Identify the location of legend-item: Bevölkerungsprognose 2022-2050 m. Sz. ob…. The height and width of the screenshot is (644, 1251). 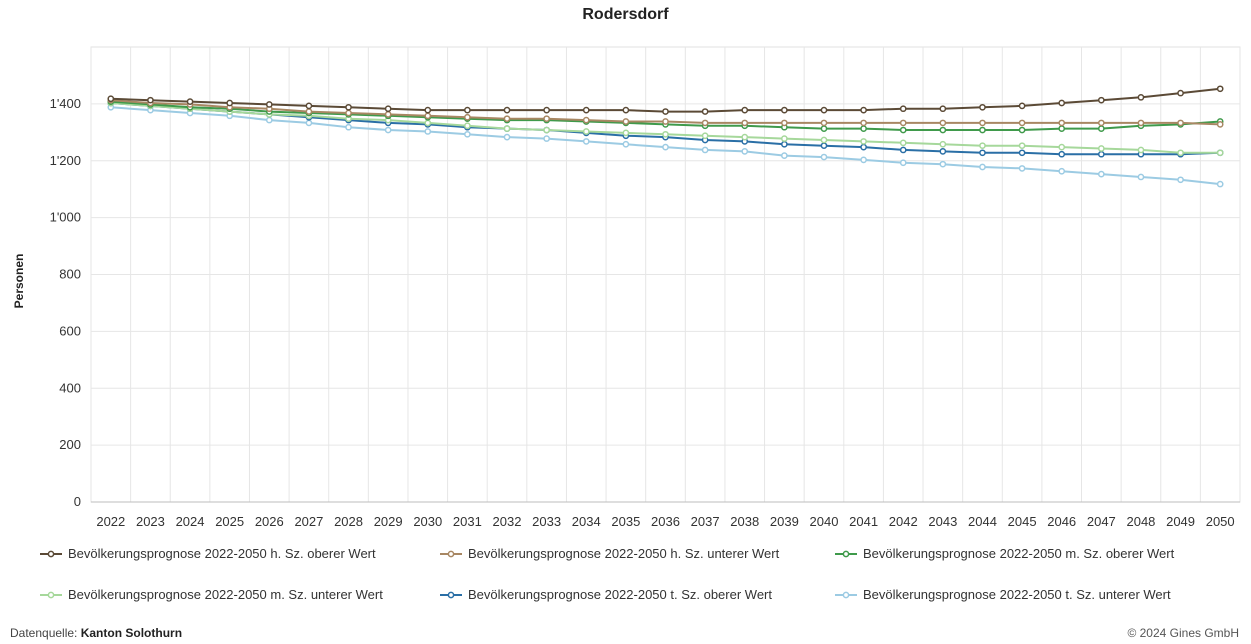
(1004, 553).